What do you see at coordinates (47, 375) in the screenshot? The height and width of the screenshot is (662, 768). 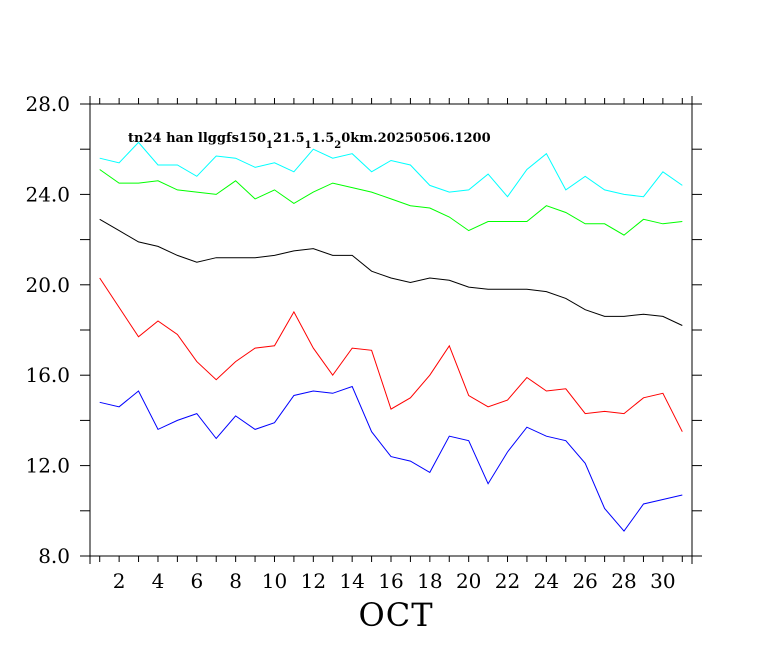 I see `y-tick-label: 16.0` at bounding box center [47, 375].